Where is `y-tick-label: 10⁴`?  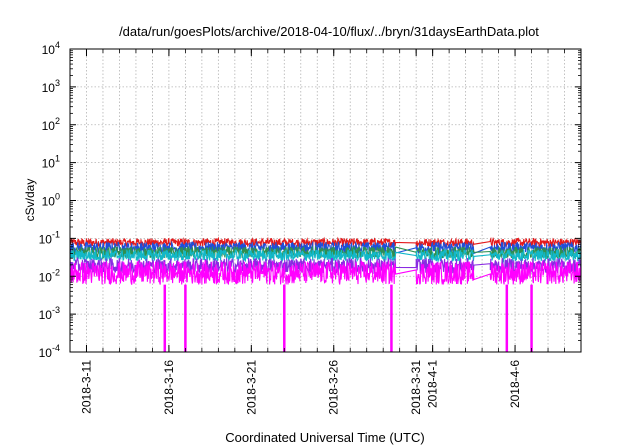 y-tick-label: 10⁴ is located at coordinates (51, 48).